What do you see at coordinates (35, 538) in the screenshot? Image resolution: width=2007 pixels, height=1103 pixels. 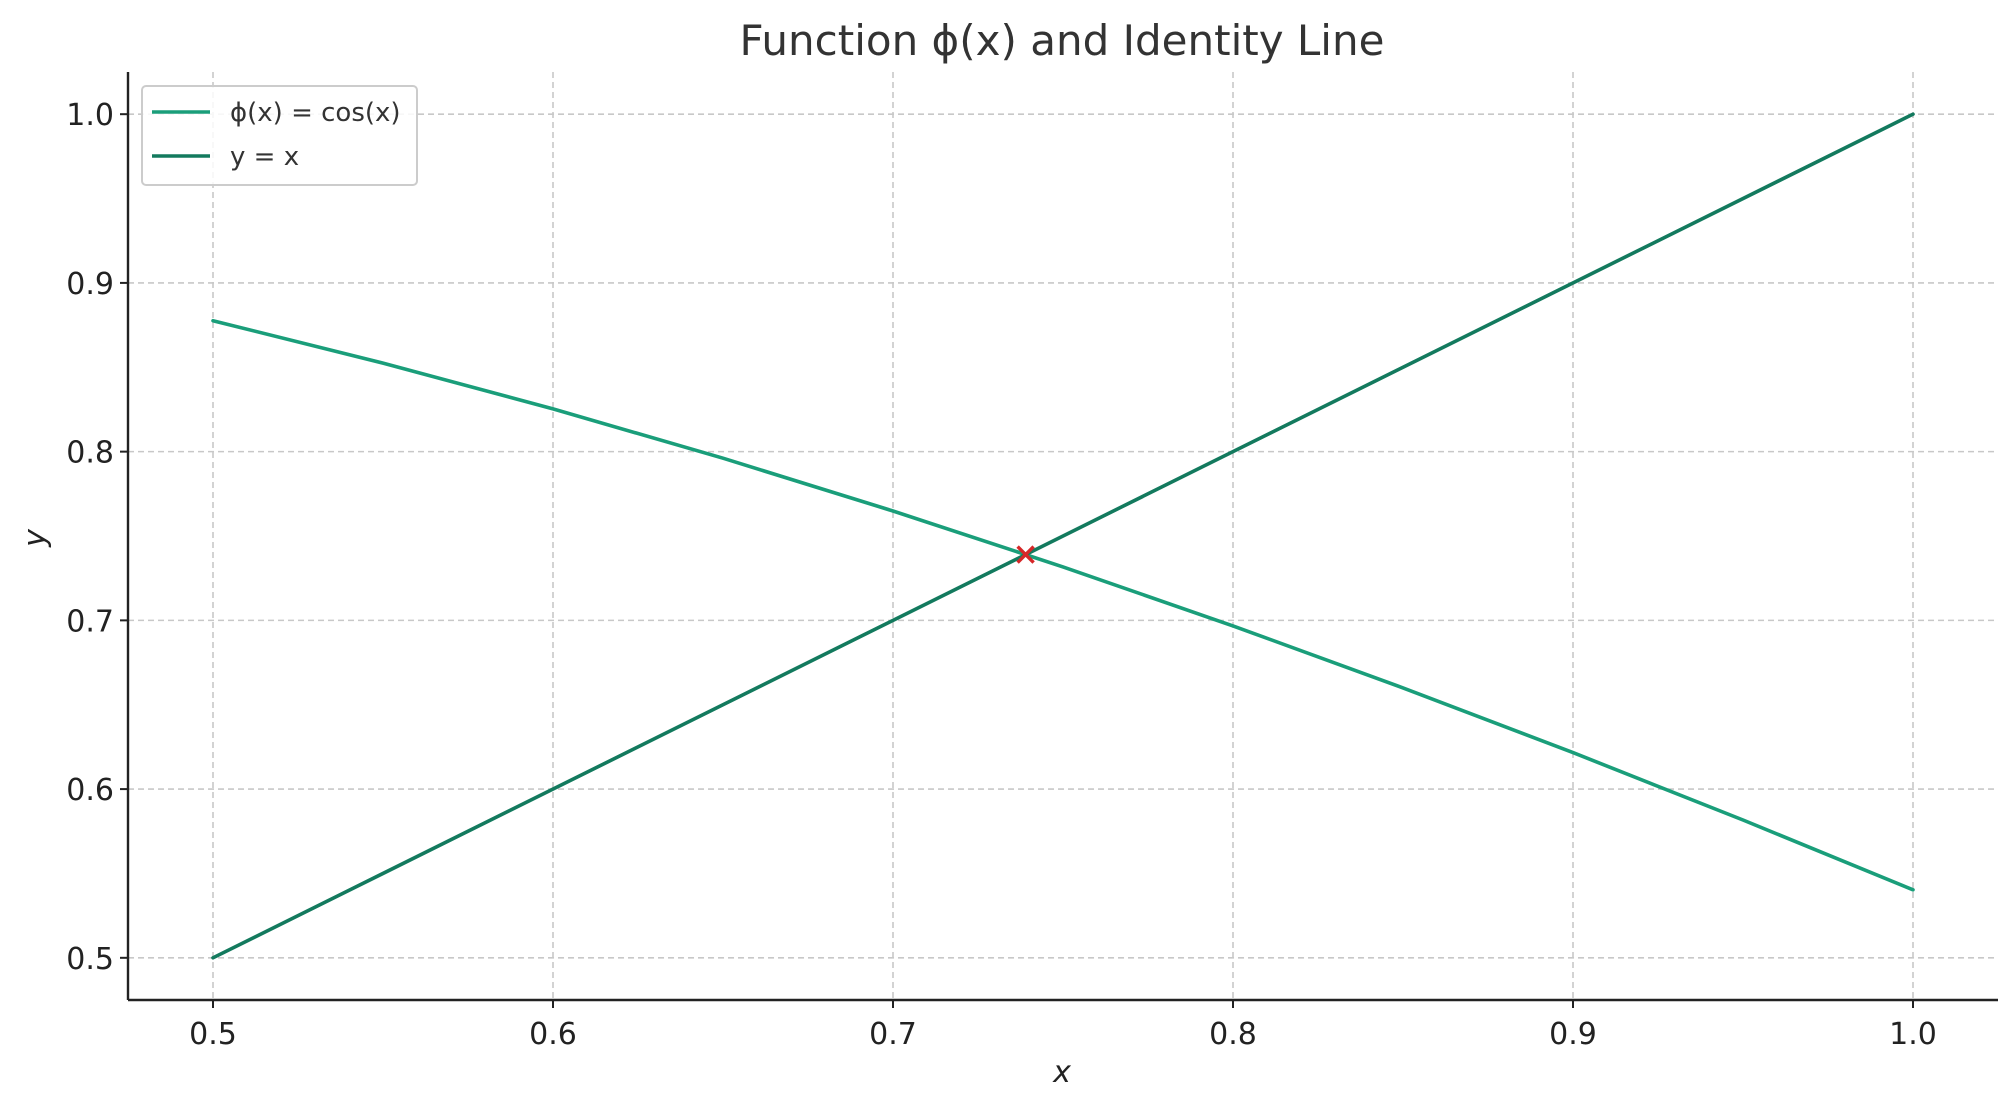 I see `y-axis-label: y` at bounding box center [35, 538].